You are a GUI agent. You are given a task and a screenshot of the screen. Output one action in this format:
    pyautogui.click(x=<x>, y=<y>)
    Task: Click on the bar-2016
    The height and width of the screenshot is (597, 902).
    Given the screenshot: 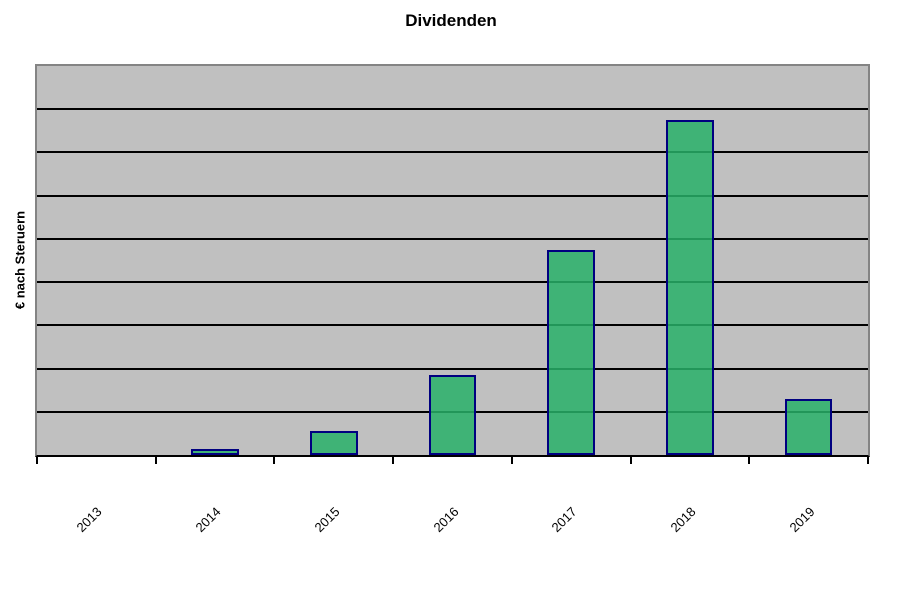 What is the action you would take?
    pyautogui.click(x=452, y=415)
    